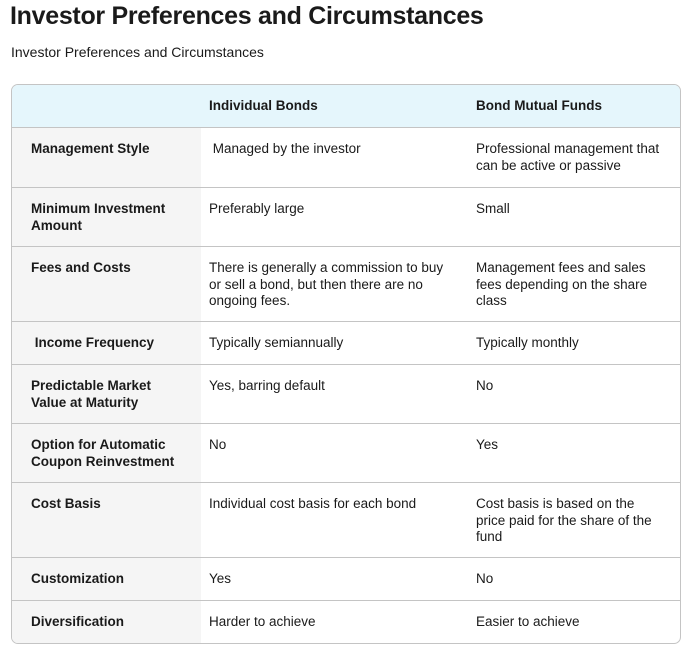 The image size is (694, 653). Describe the element at coordinates (262, 621) in the screenshot. I see `cell-individual-bonds: Harder to achieve` at that location.